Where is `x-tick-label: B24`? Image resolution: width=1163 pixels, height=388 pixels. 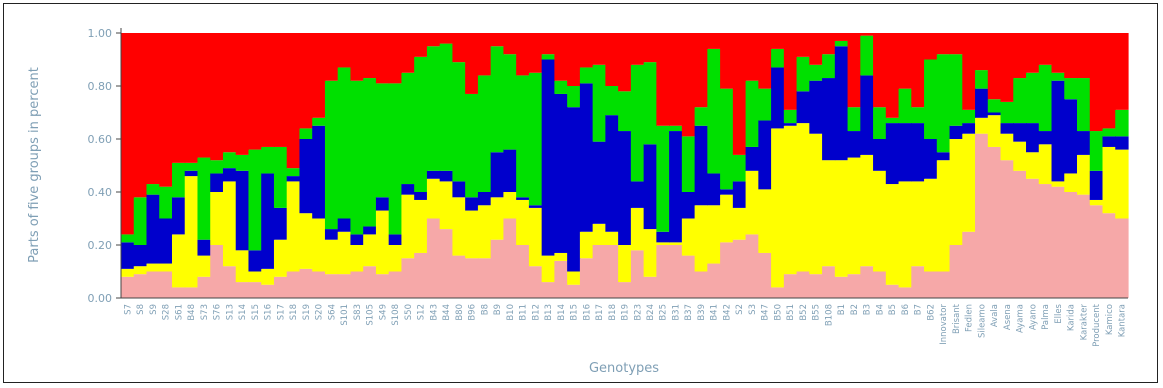 x-tick-label: B24 is located at coordinates (651, 312).